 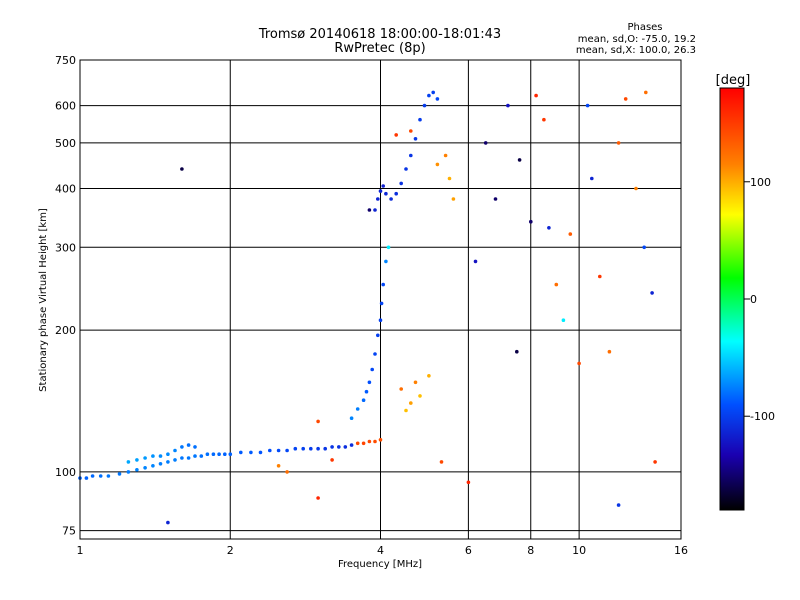 I want to click on y-tick-label: 75, so click(x=69, y=531).